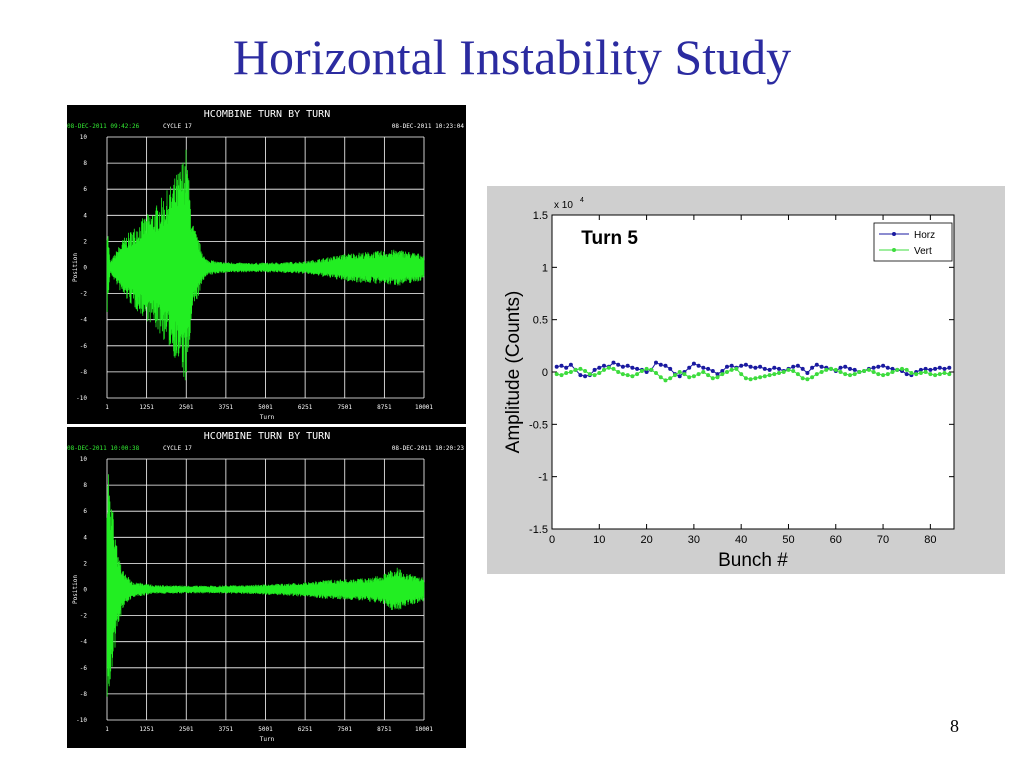 The width and height of the screenshot is (1024, 768). Describe the element at coordinates (545, 373) in the screenshot. I see `y-tick-label: 0` at that location.